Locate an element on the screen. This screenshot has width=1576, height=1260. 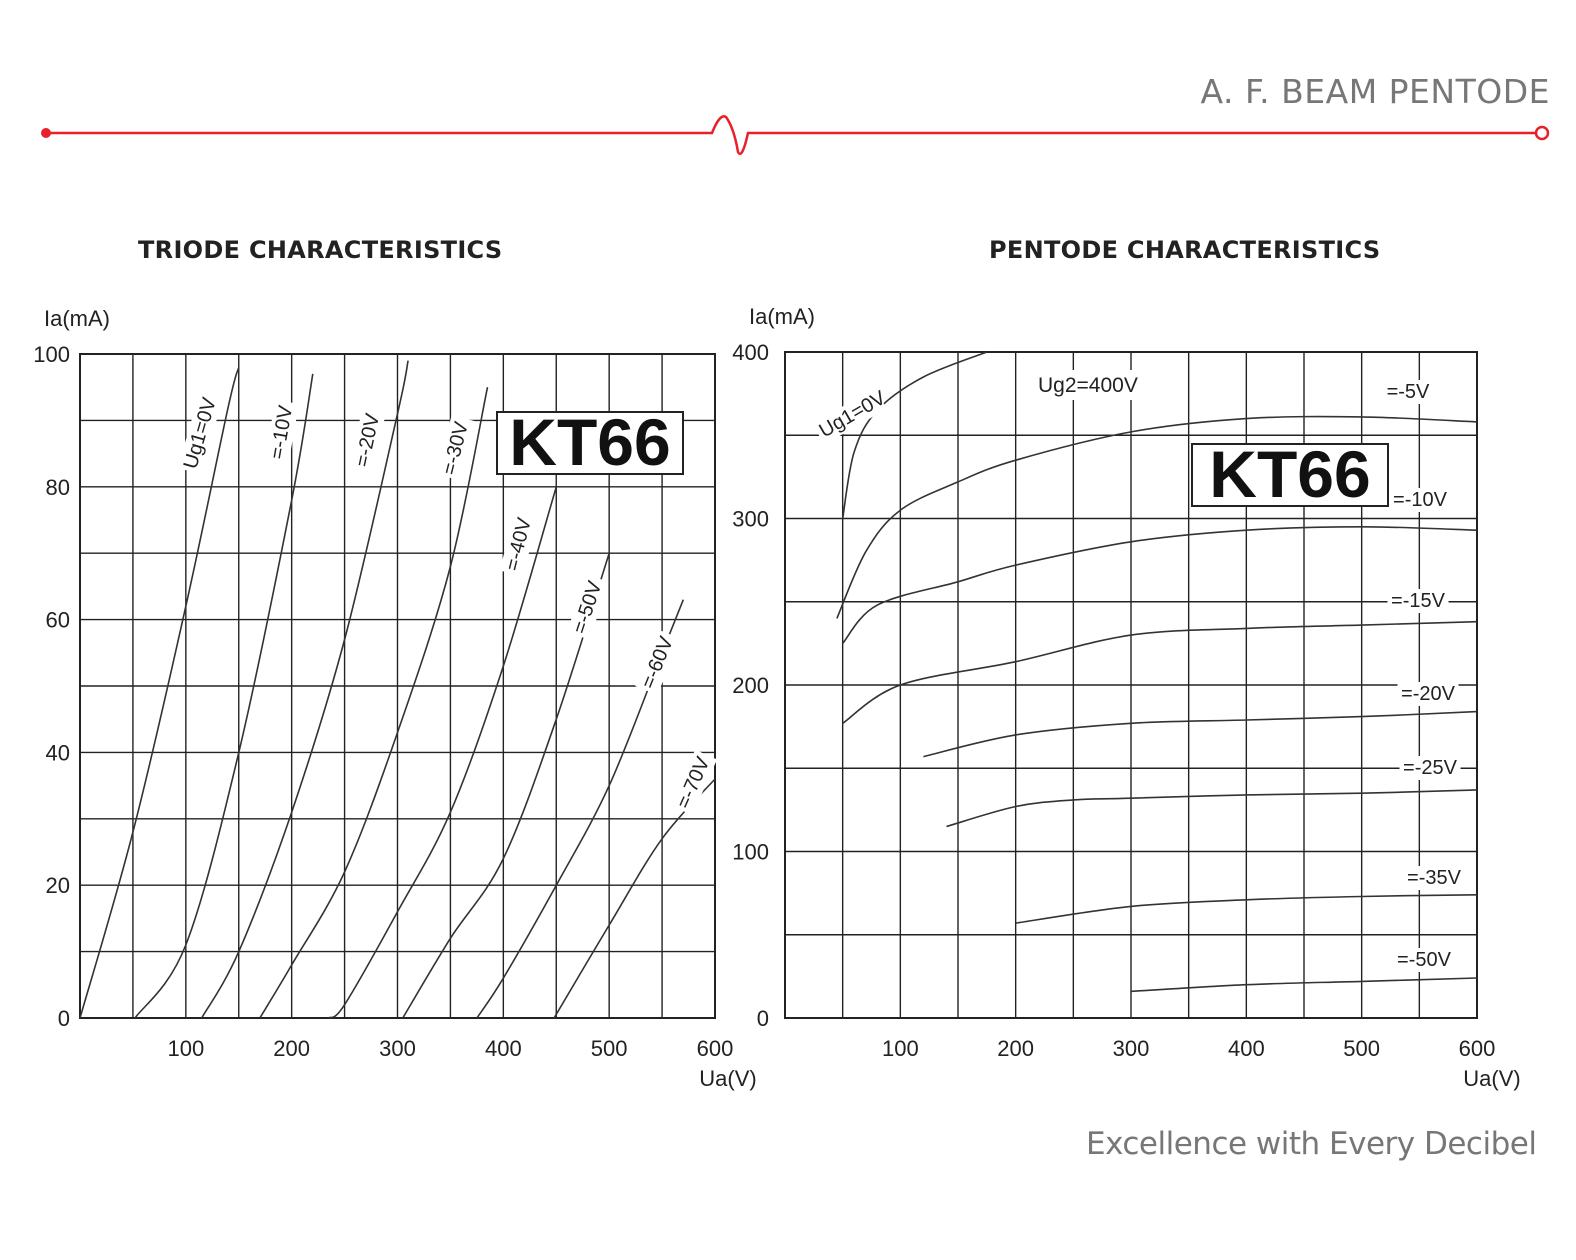
series-label: =-15V is located at coordinates (1418, 601).